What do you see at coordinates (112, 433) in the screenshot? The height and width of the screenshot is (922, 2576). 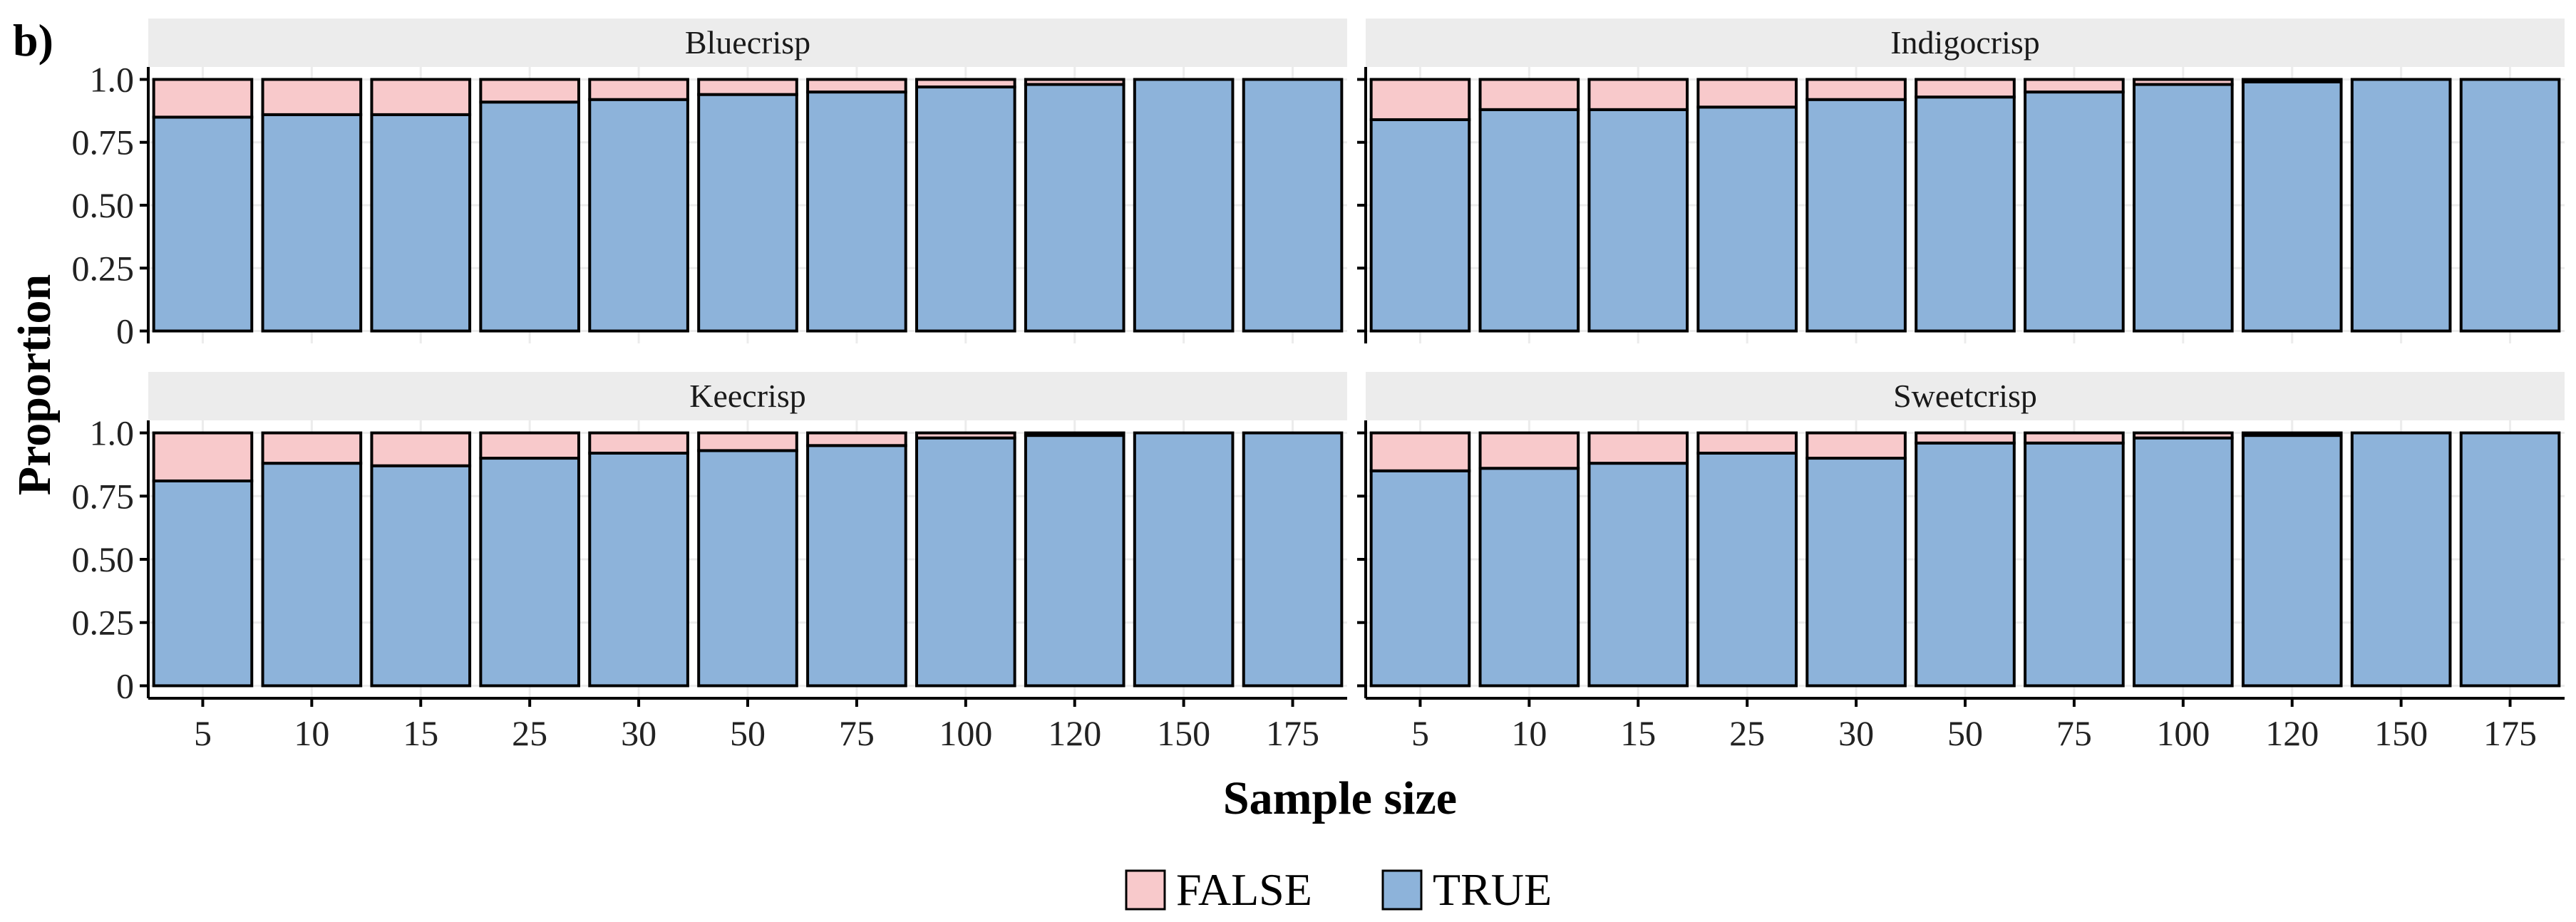 I see `y-tick-label: 1.0` at bounding box center [112, 433].